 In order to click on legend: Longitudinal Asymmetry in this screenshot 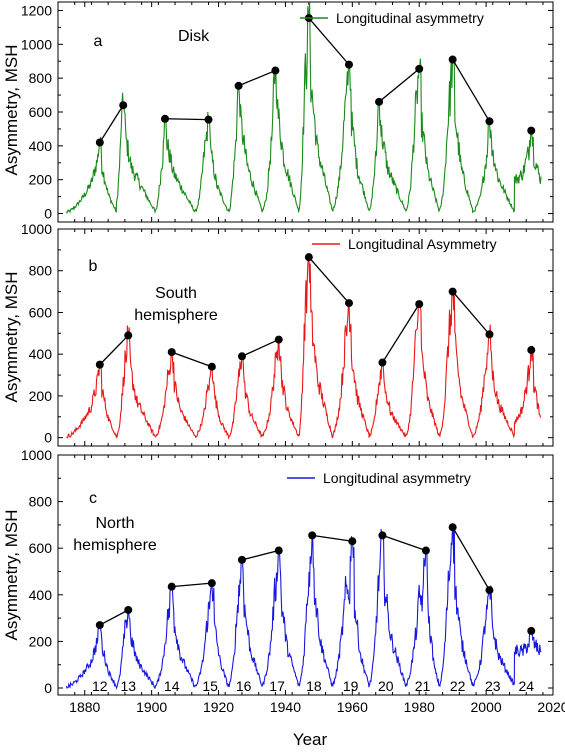, I will do `click(404, 244)`.